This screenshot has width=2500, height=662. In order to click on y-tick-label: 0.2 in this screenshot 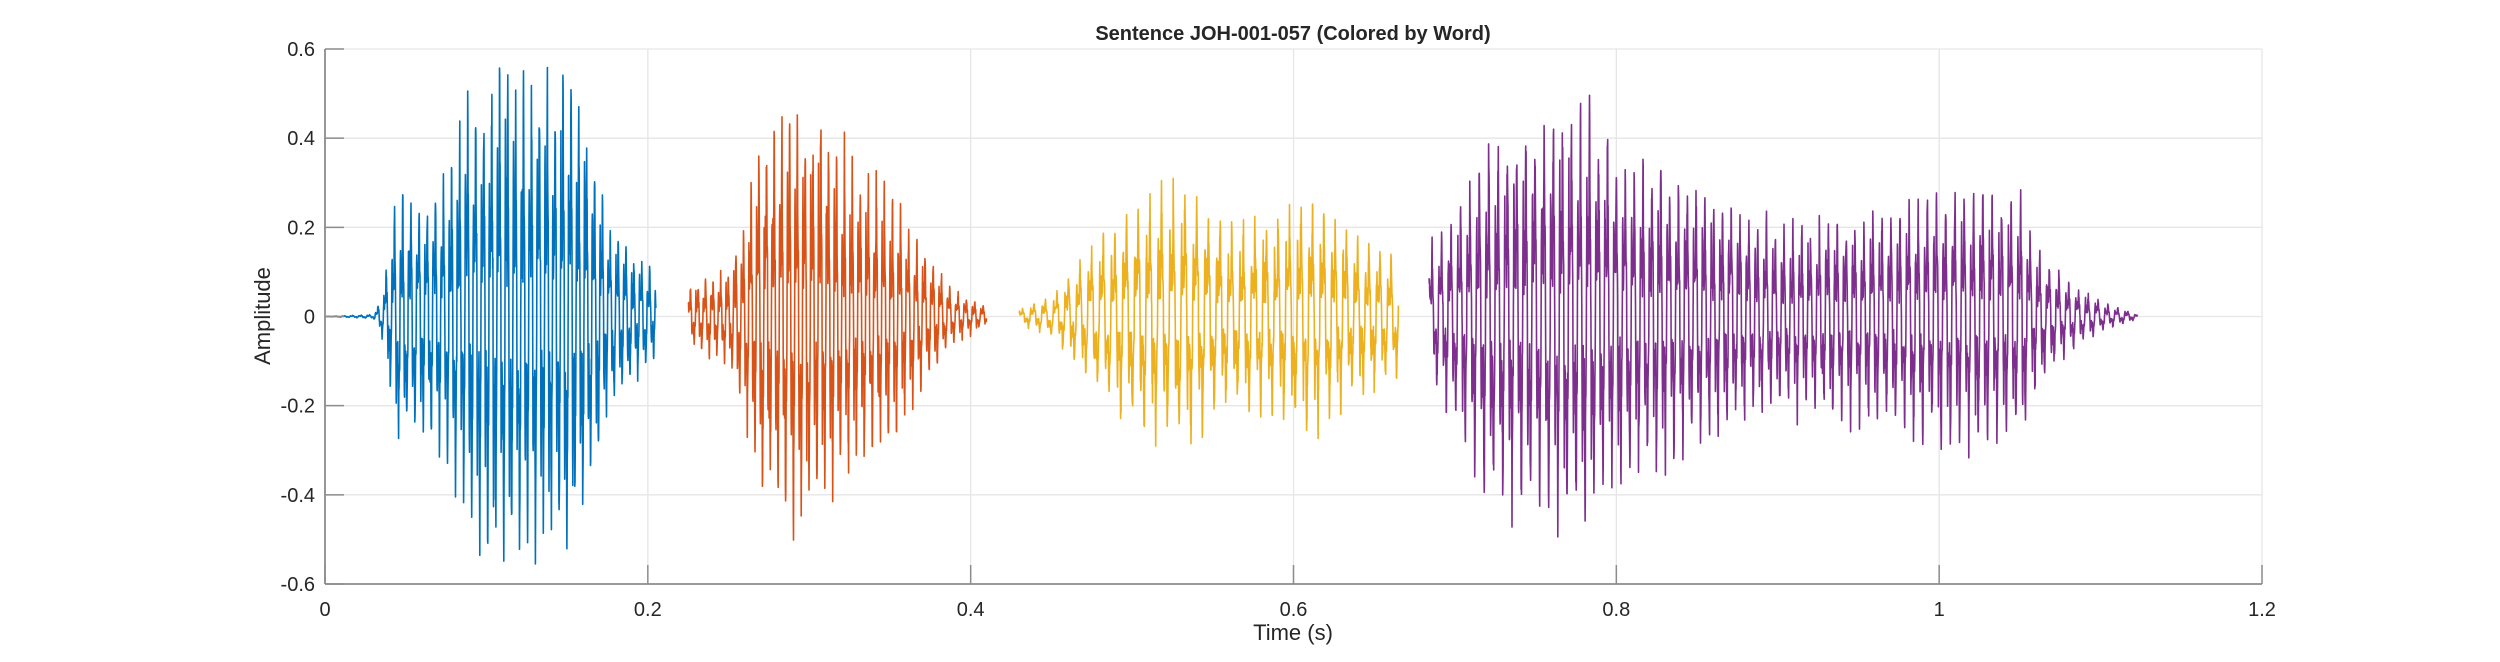, I will do `click(301, 228)`.